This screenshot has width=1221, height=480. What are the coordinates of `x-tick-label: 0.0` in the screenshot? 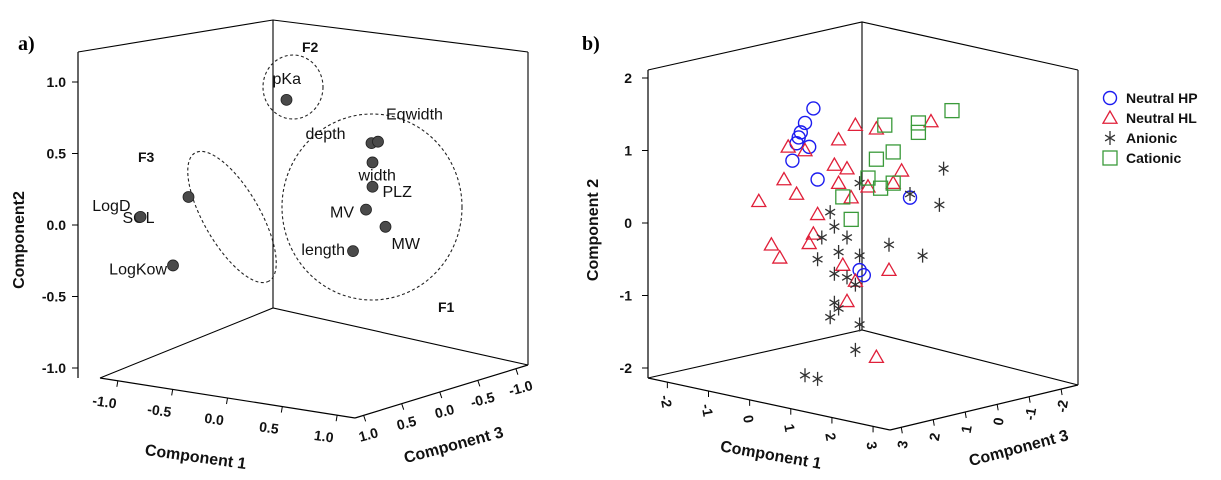 It's located at (214, 419).